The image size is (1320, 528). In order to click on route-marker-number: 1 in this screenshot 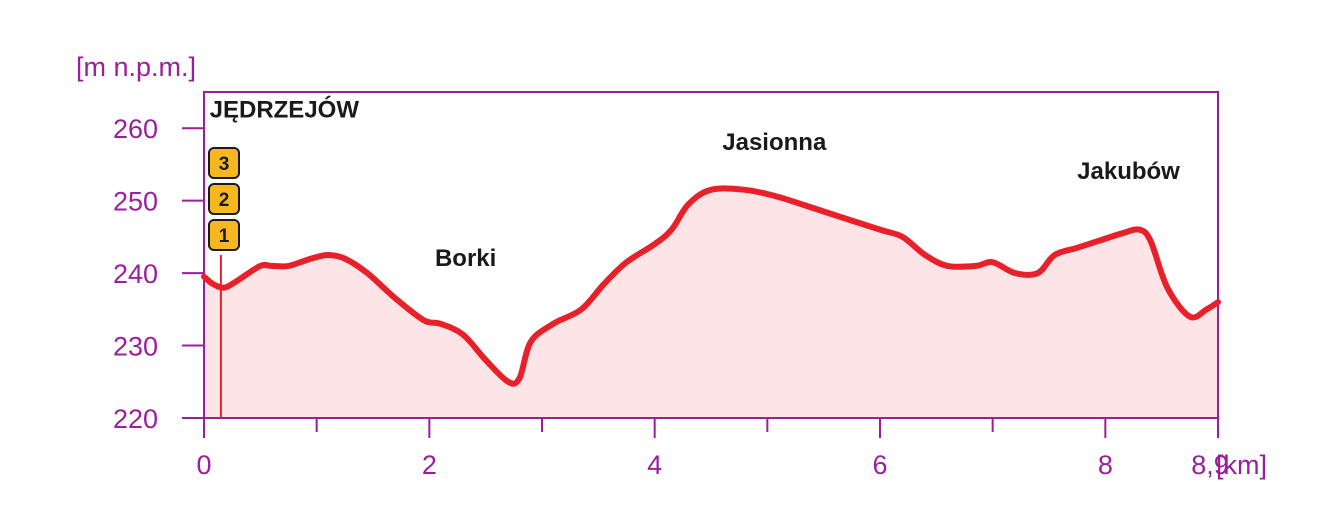, I will do `click(224, 236)`.